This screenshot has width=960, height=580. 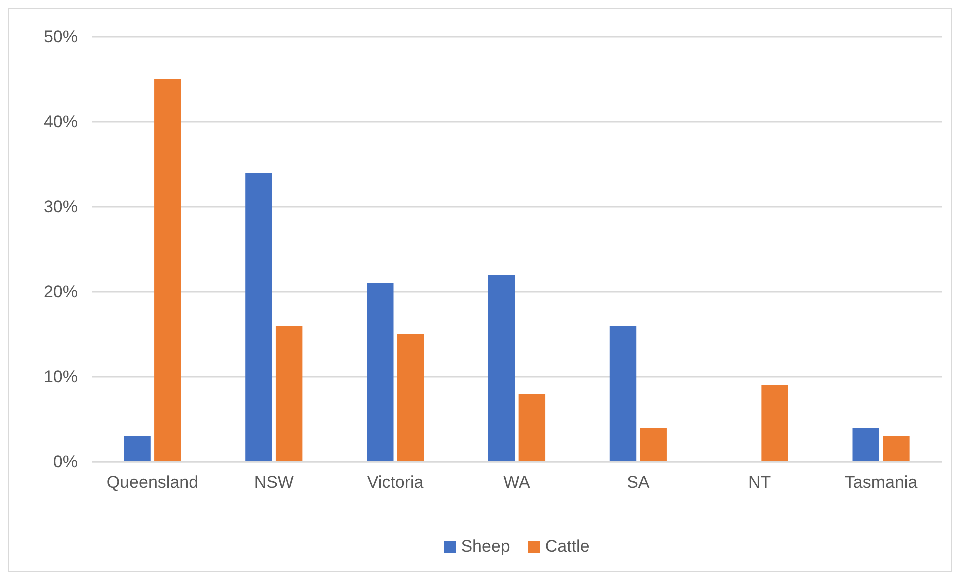 What do you see at coordinates (61, 122) in the screenshot?
I see `y-tick-label: 40%` at bounding box center [61, 122].